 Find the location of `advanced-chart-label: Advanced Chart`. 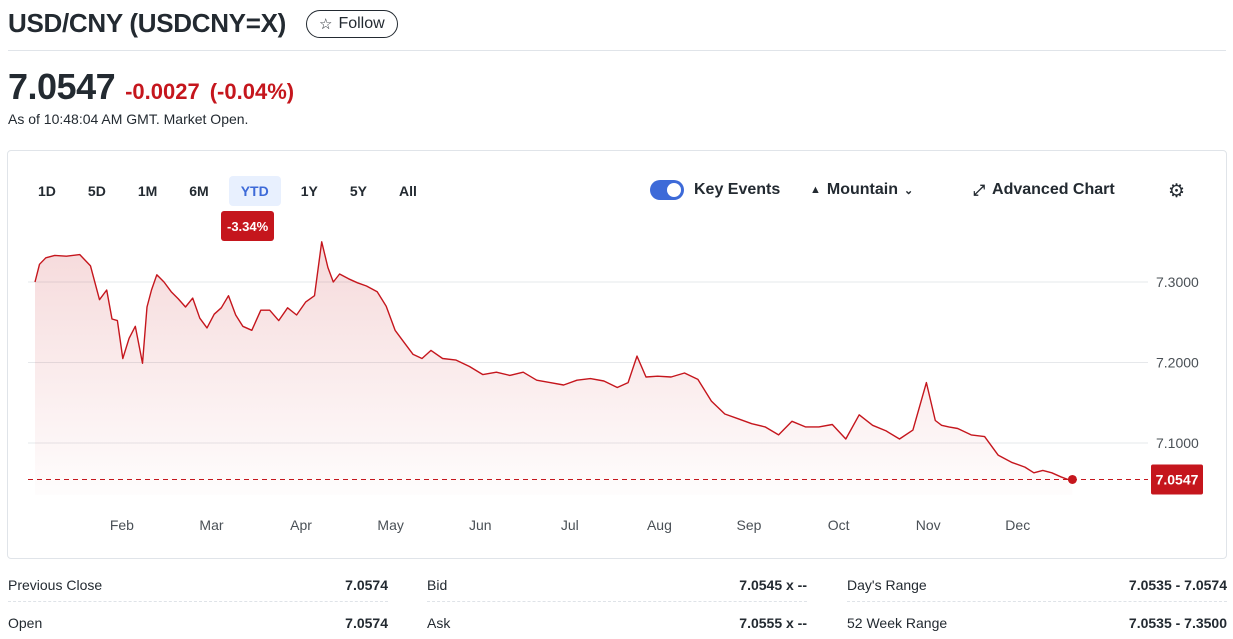

advanced-chart-label: Advanced Chart is located at coordinates (1053, 189).